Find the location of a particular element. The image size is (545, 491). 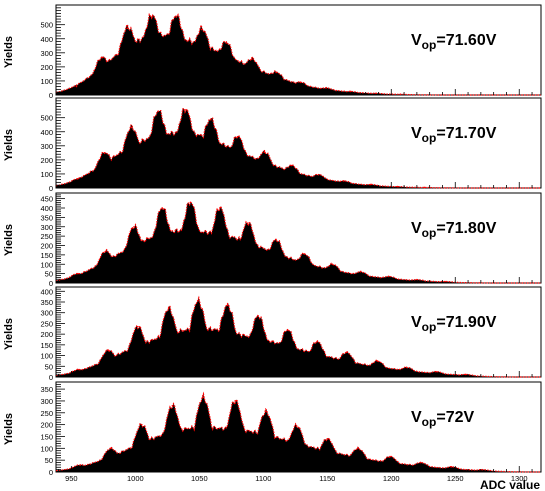

x-tick-label: 1250 is located at coordinates (455, 478).